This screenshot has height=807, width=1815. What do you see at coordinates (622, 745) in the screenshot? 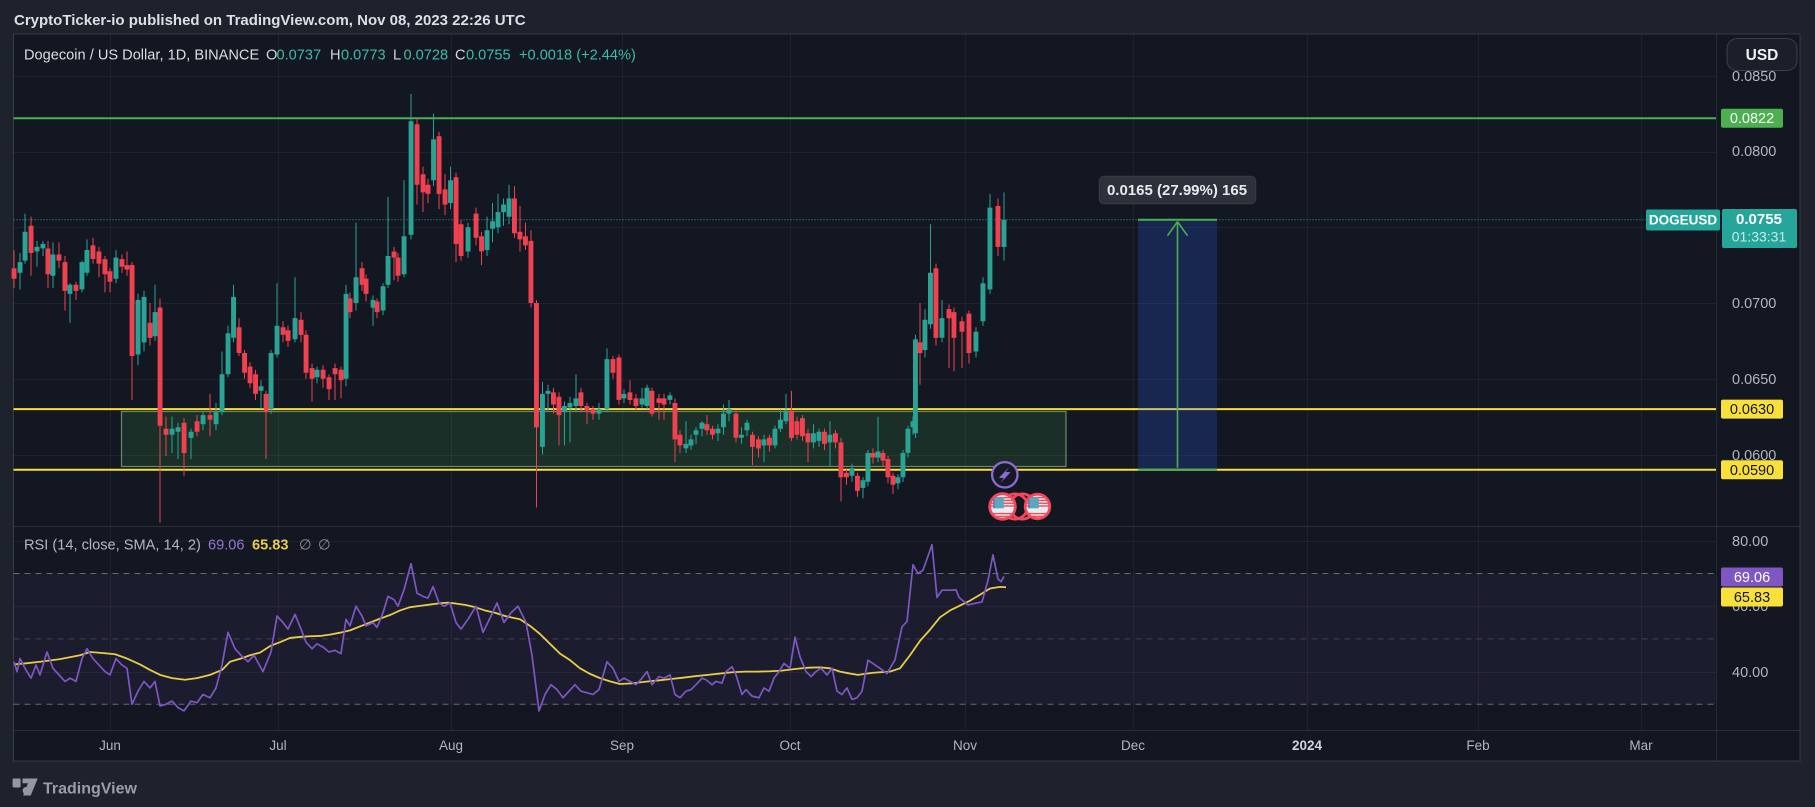
I see `svg-text: Sep` at bounding box center [622, 745].